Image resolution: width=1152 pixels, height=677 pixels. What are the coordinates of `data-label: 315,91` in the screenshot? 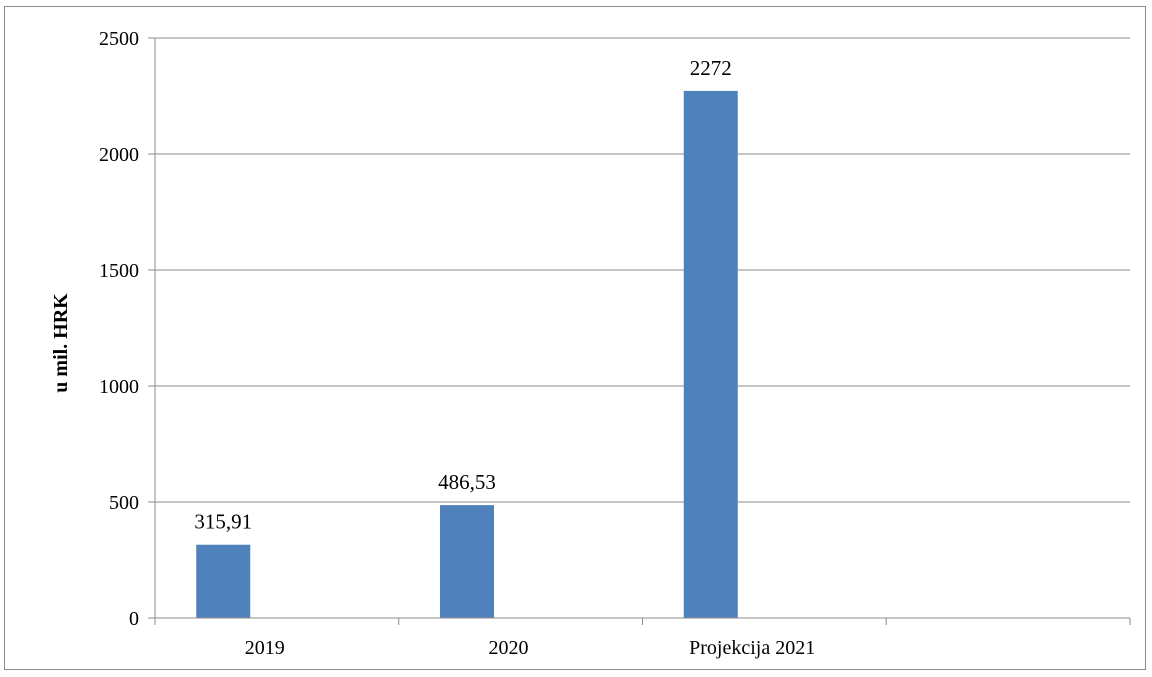 It's located at (223, 522).